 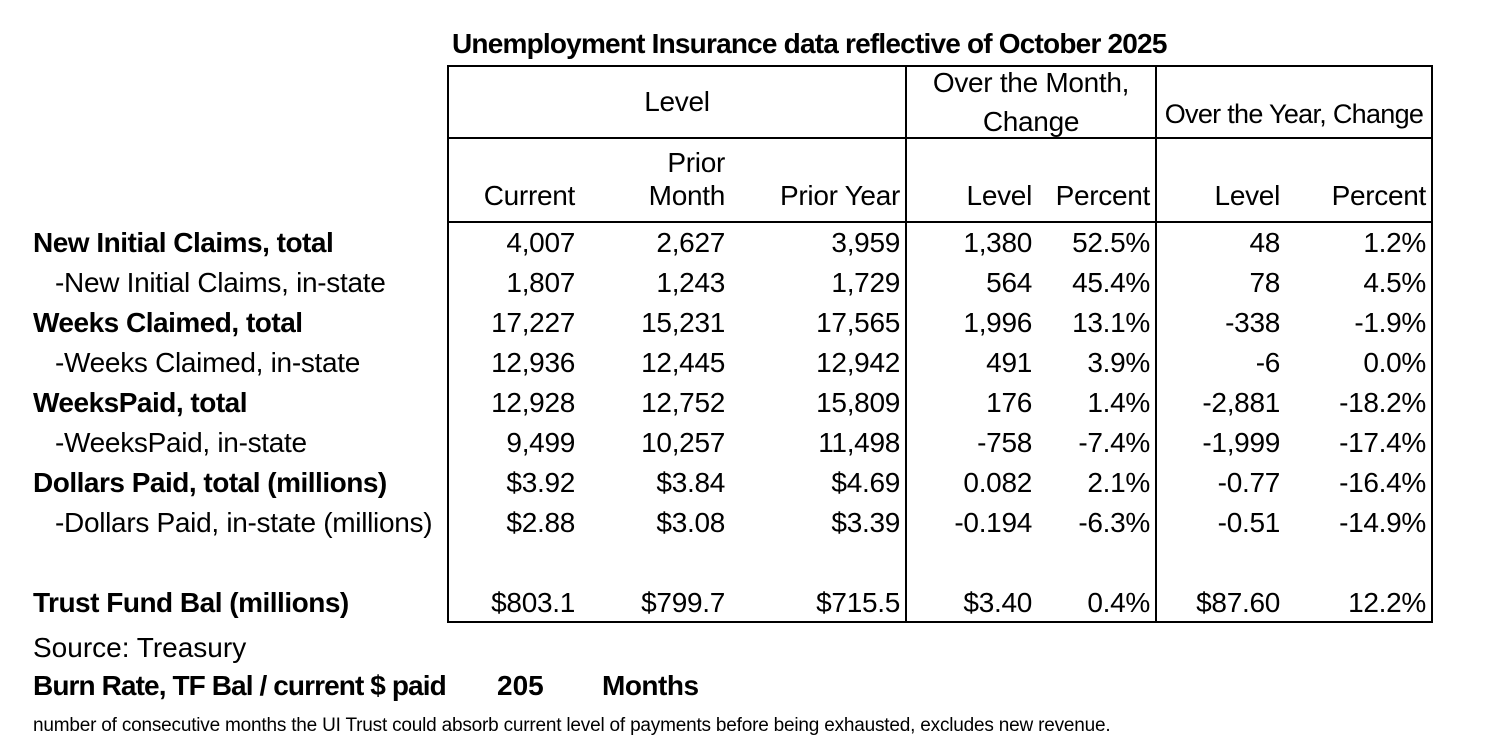 What do you see at coordinates (1111, 242) in the screenshot?
I see `table-cell: 52.5%` at bounding box center [1111, 242].